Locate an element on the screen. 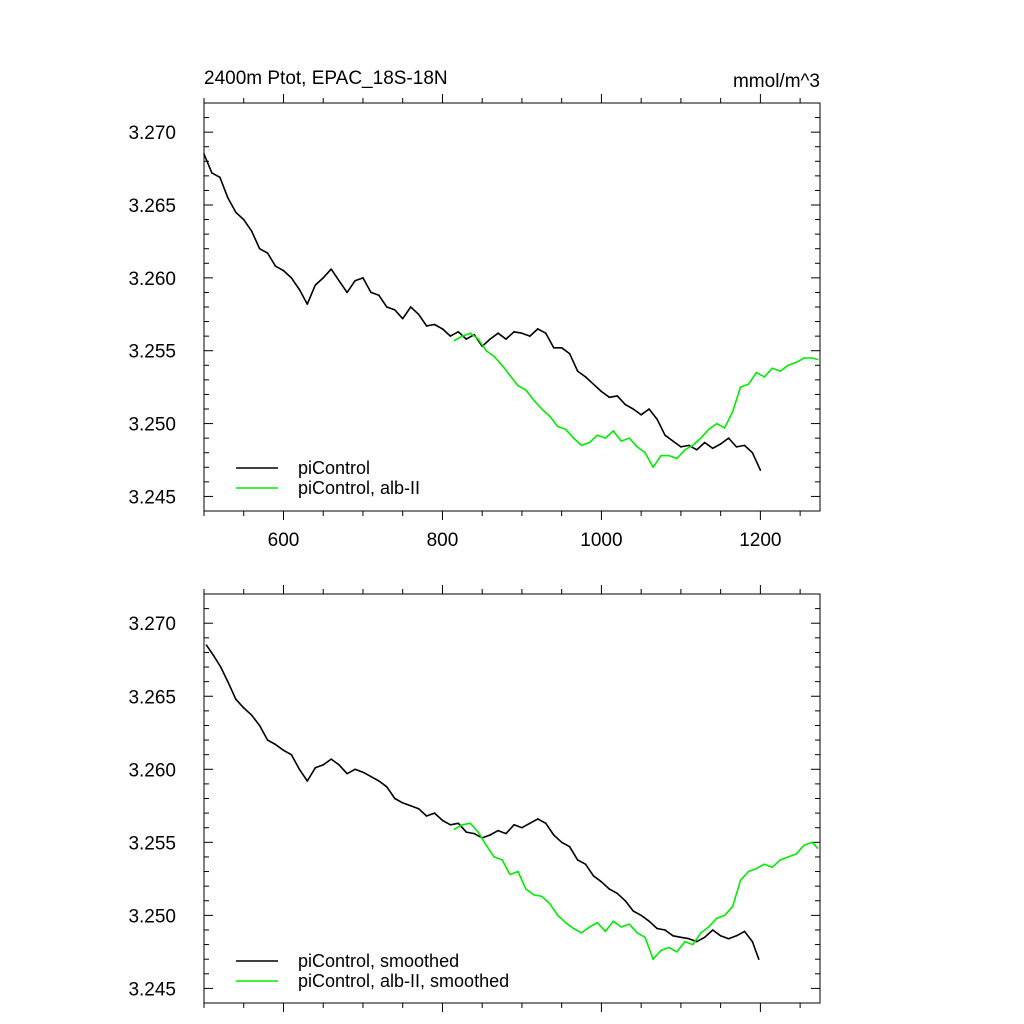  series-line is located at coordinates (636, 400).